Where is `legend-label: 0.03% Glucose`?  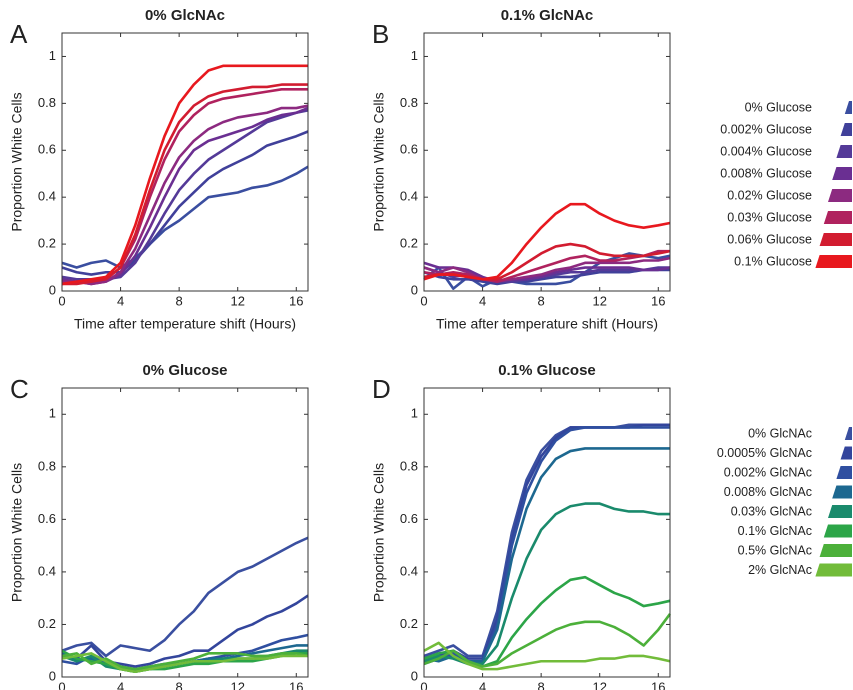 legend-label: 0.03% Glucose is located at coordinates (769, 217).